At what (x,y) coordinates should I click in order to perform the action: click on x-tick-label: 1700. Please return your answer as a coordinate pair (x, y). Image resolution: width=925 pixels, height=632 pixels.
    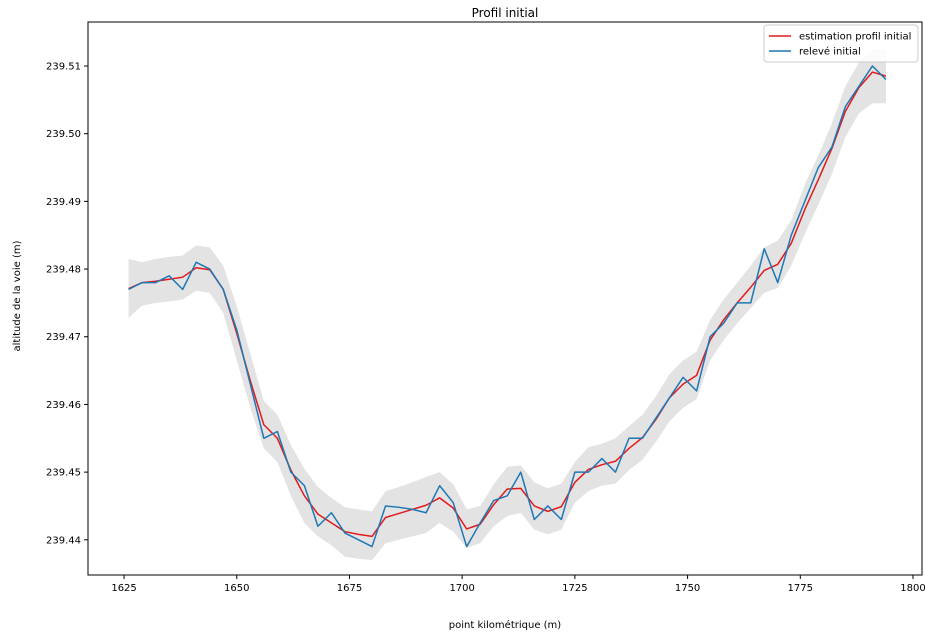
    Looking at the image, I should click on (461, 588).